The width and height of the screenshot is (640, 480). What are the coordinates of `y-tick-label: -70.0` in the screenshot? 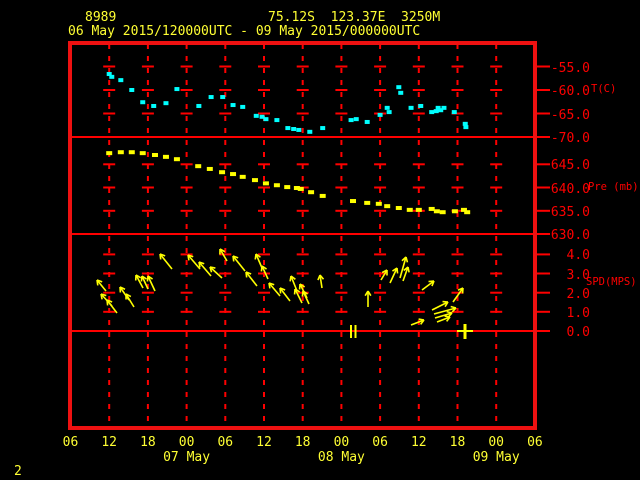 It's located at (570, 138).